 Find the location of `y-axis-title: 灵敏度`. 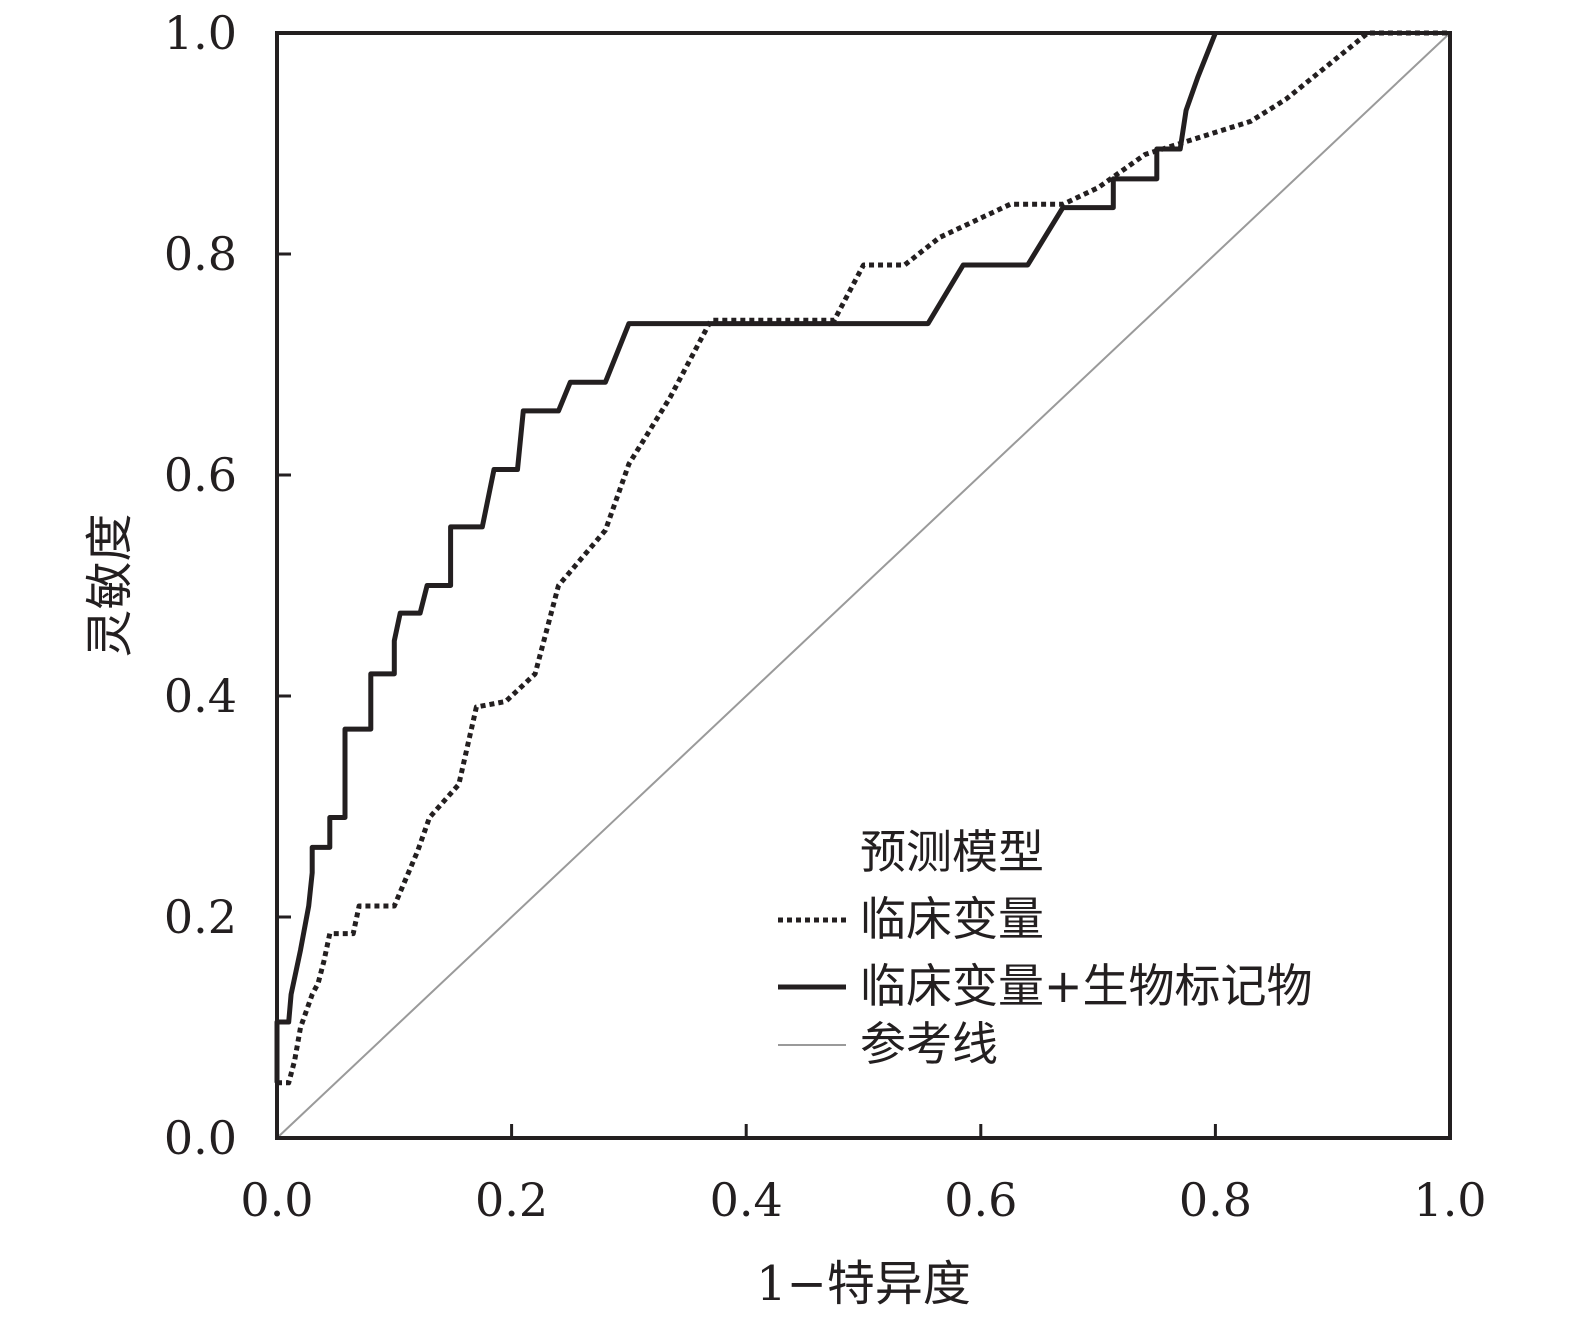

y-axis-title: 灵敏度 is located at coordinates (110, 585).